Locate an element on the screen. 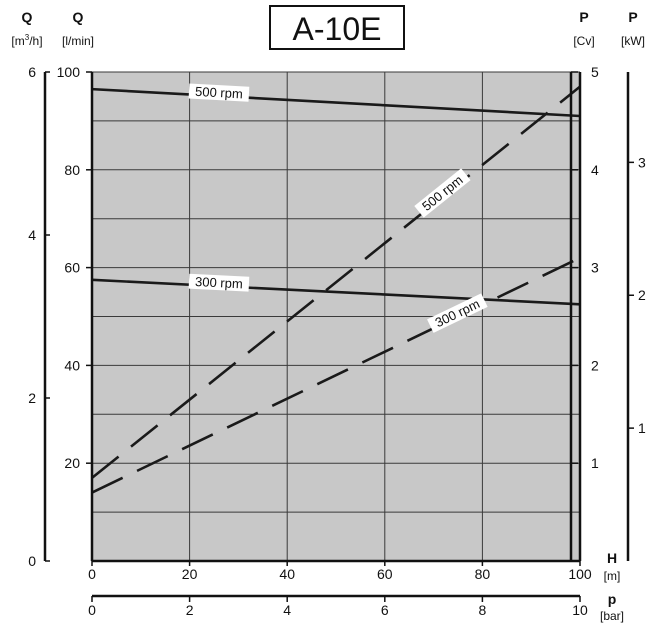  p-bar-tick-label: 10 is located at coordinates (580, 610).